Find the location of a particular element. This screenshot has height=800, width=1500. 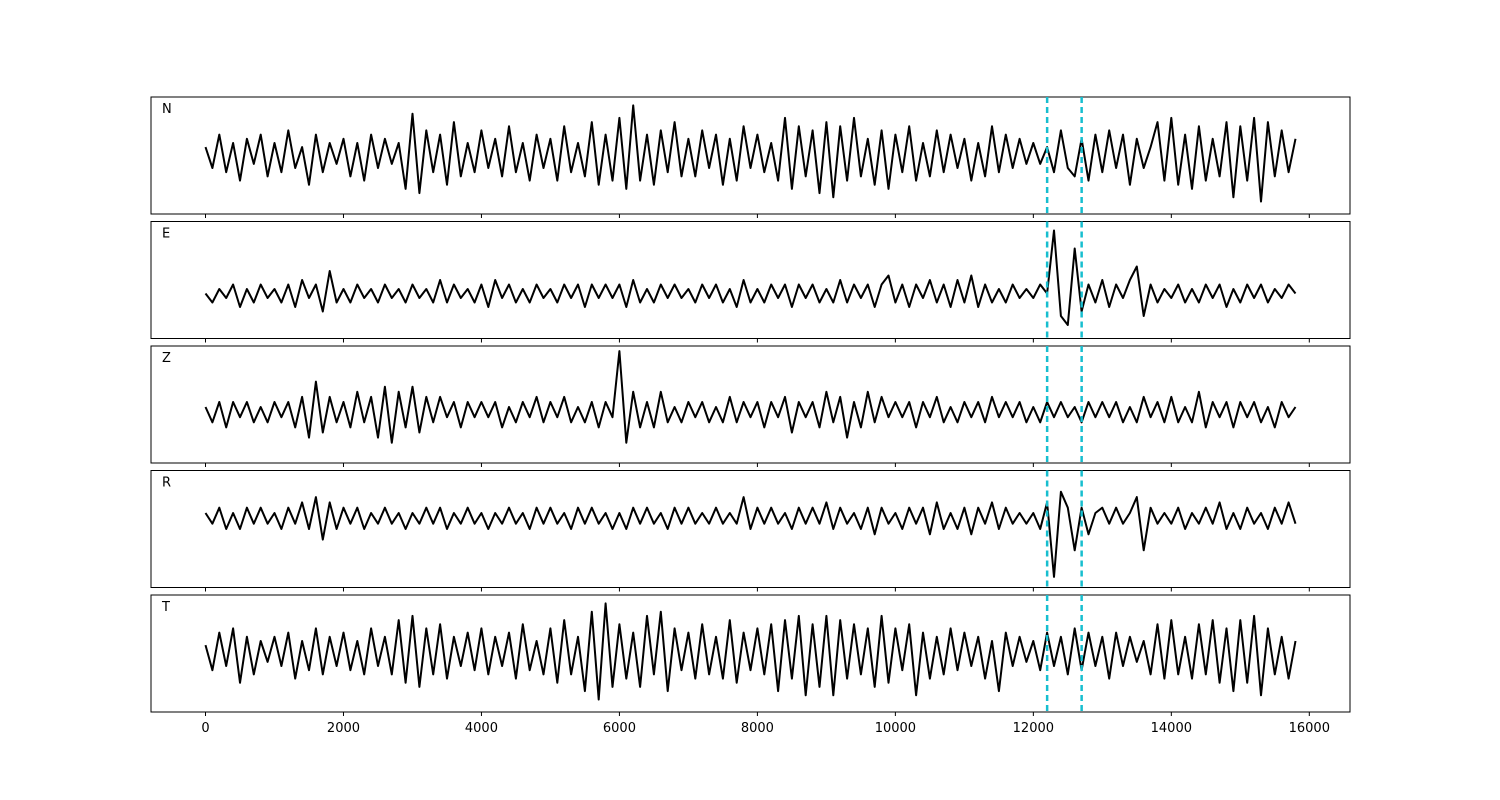

x-tick-label: 4000 is located at coordinates (481, 728).